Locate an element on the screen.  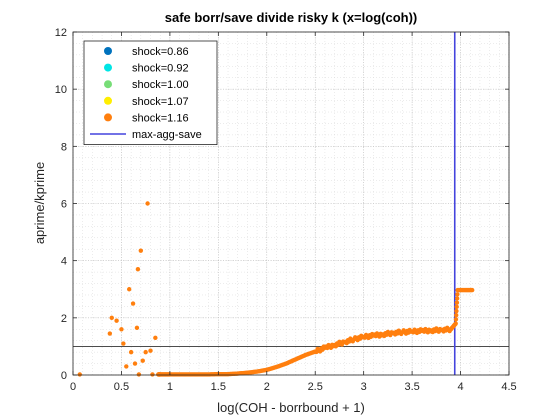
y-tick-label: 4 is located at coordinates (64, 262).